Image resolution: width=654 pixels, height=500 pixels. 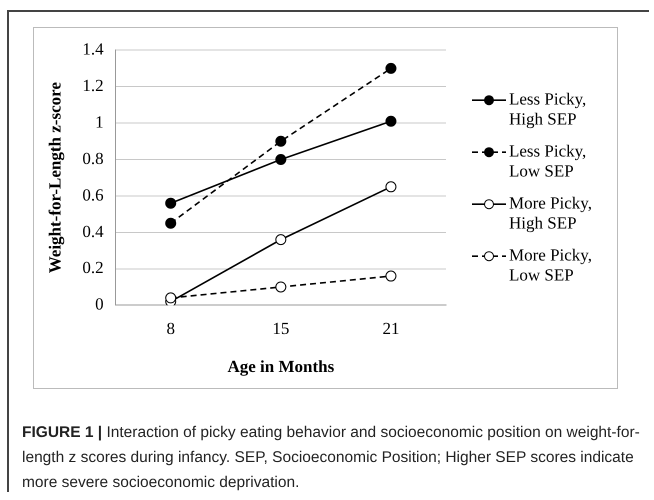 I want to click on y-tick-label: 0, so click(x=99, y=304).